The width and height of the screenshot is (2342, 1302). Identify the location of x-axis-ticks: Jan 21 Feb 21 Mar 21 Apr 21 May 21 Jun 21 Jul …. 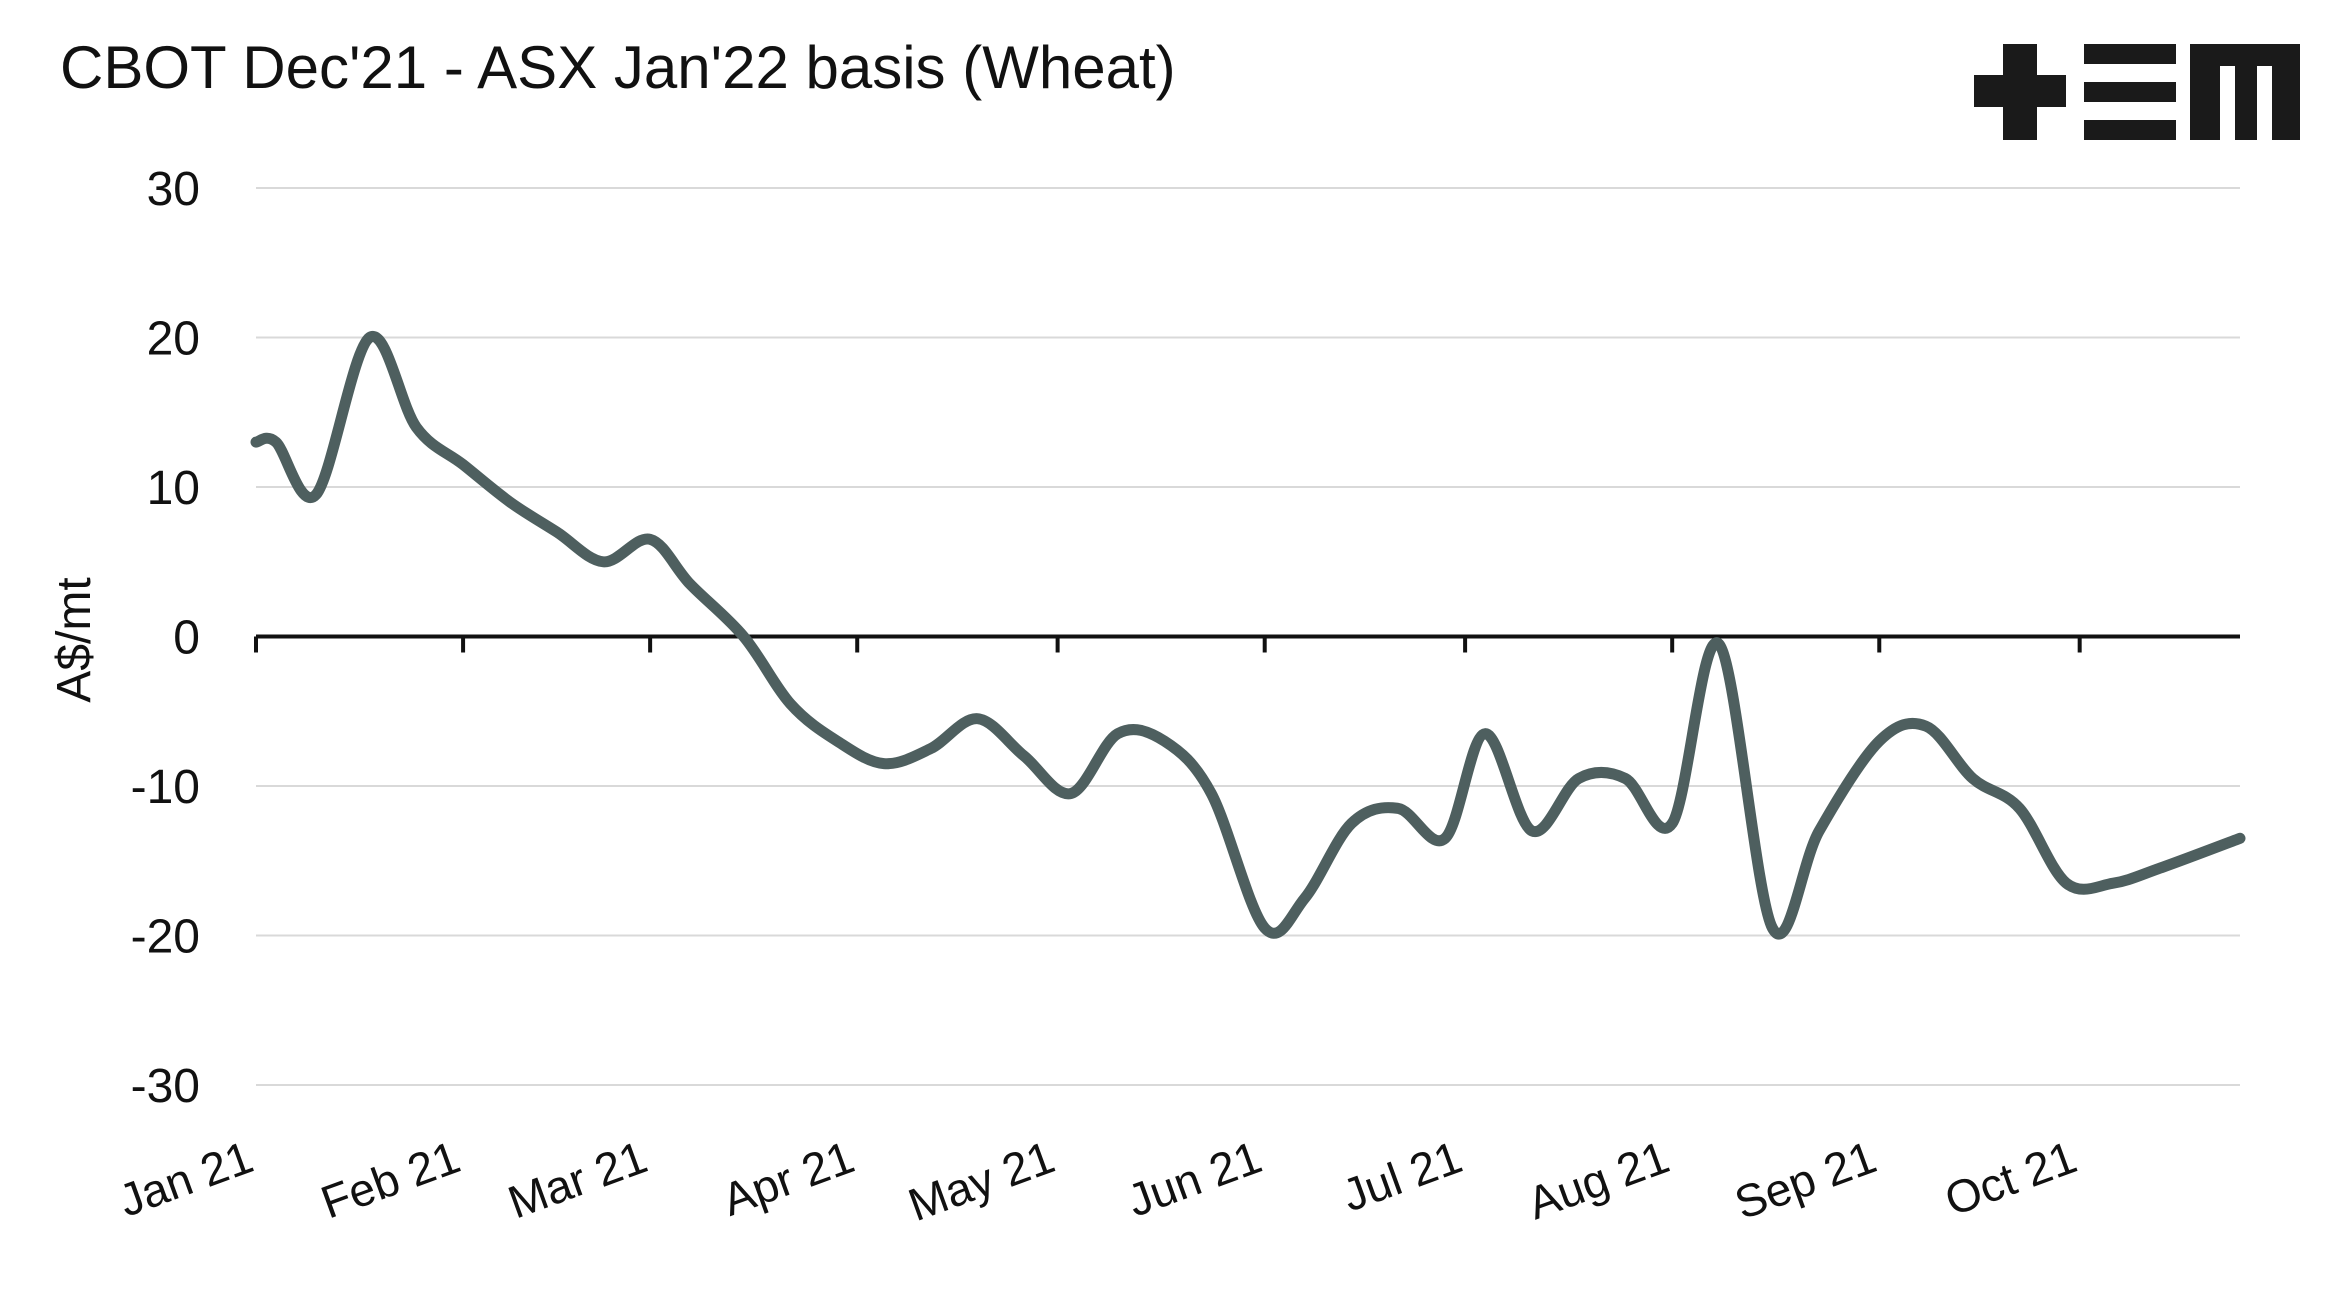
(1097, 1181).